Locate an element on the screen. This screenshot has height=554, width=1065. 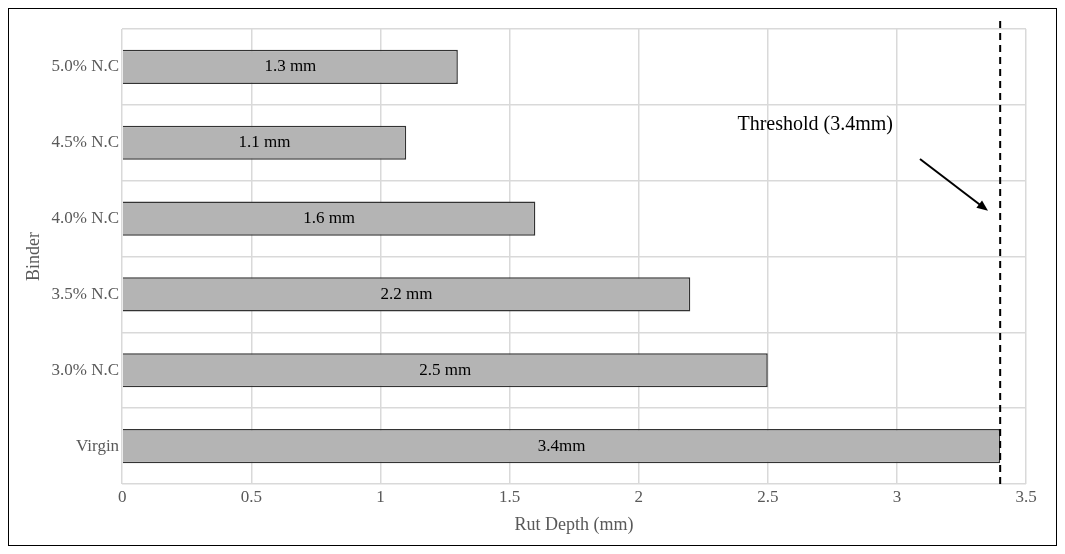
y-tick-label: 3.5% N.C is located at coordinates (85, 293).